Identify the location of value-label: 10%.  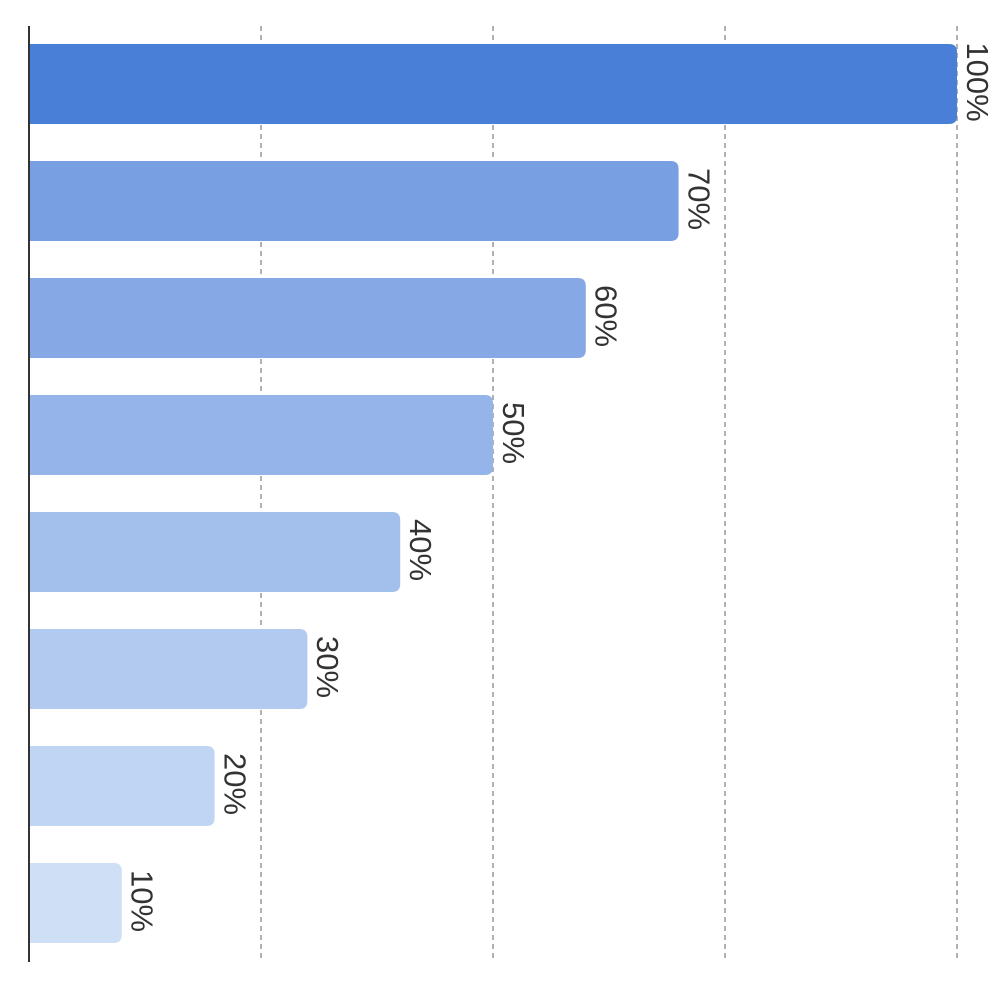
(142, 901).